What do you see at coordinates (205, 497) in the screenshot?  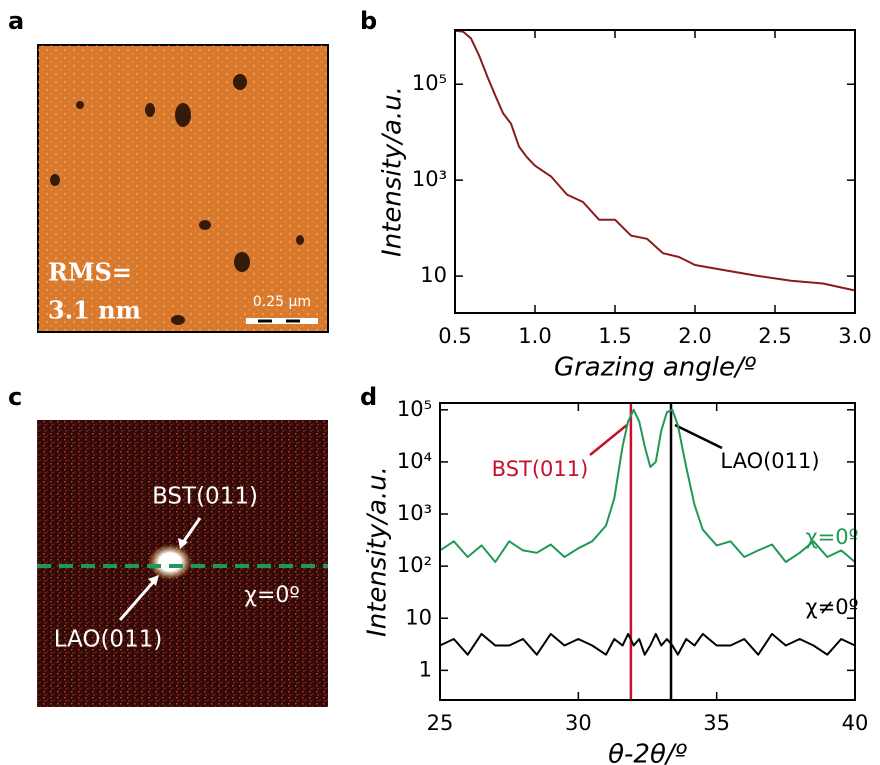 I see `rsm-annotation: BST(011)` at bounding box center [205, 497].